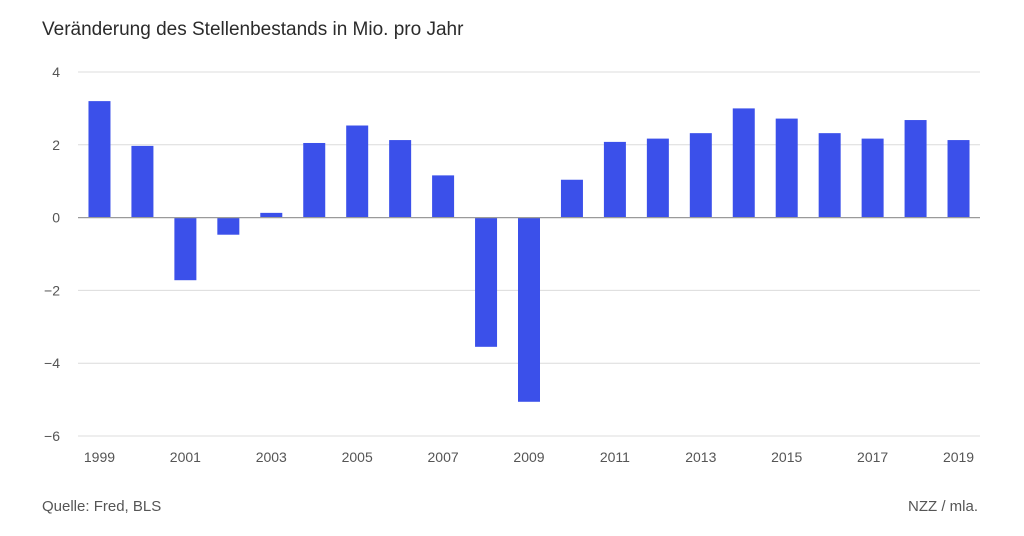 This screenshot has width=1024, height=536. Describe the element at coordinates (228, 226) in the screenshot. I see `bar-2002` at that location.